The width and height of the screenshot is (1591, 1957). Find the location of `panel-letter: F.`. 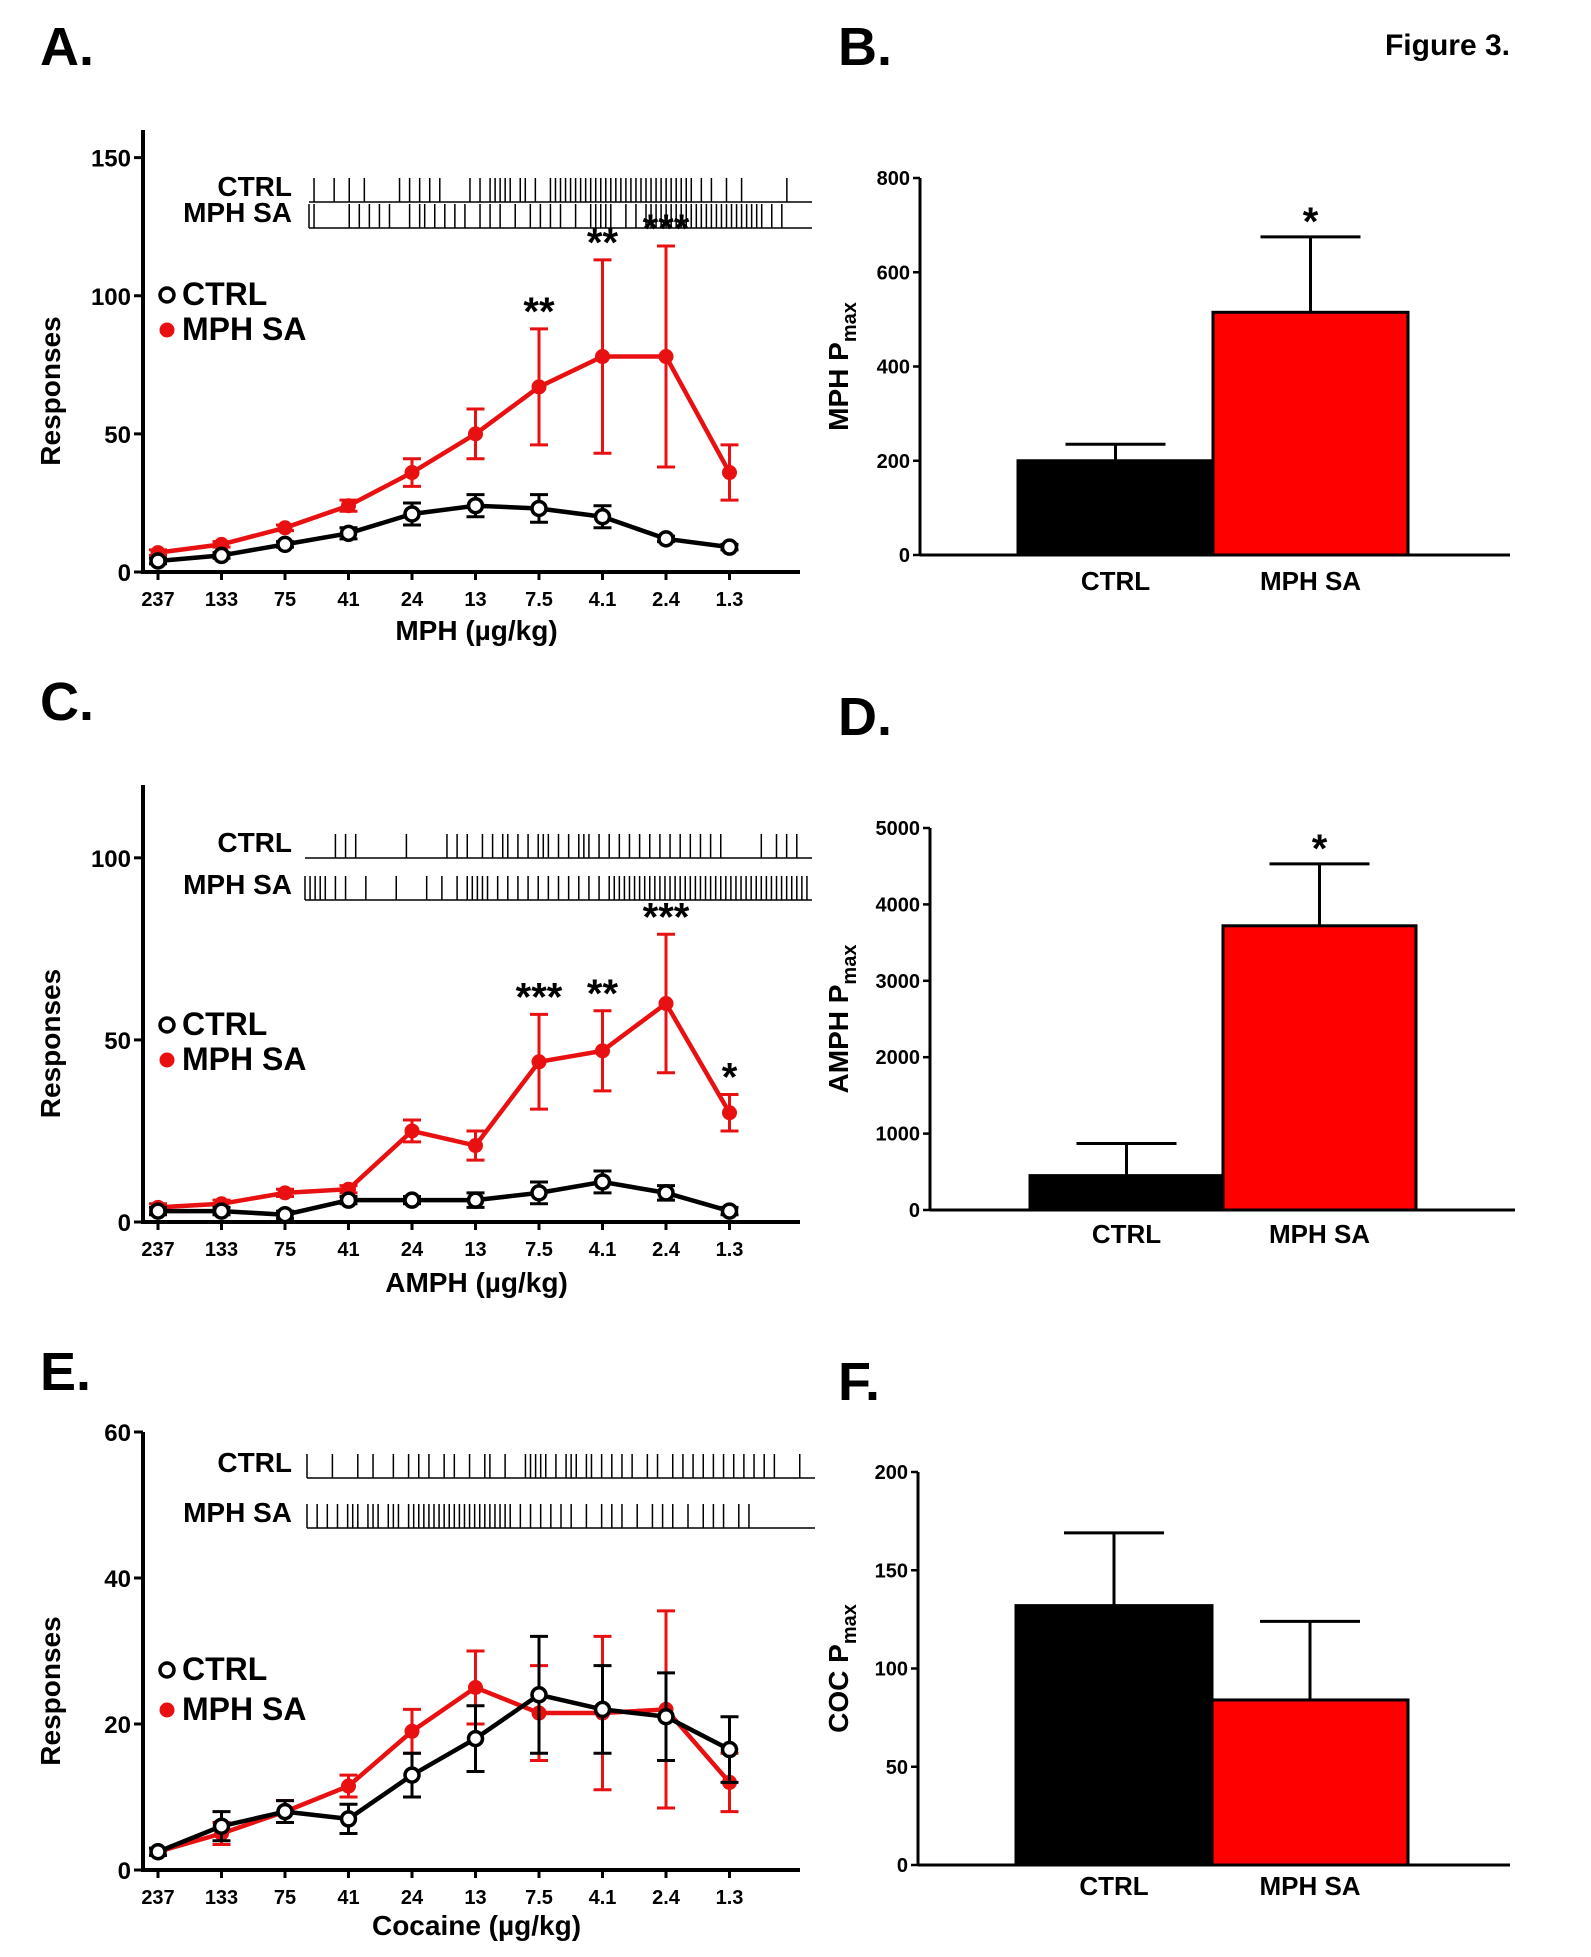

panel-letter: F. is located at coordinates (859, 1382).